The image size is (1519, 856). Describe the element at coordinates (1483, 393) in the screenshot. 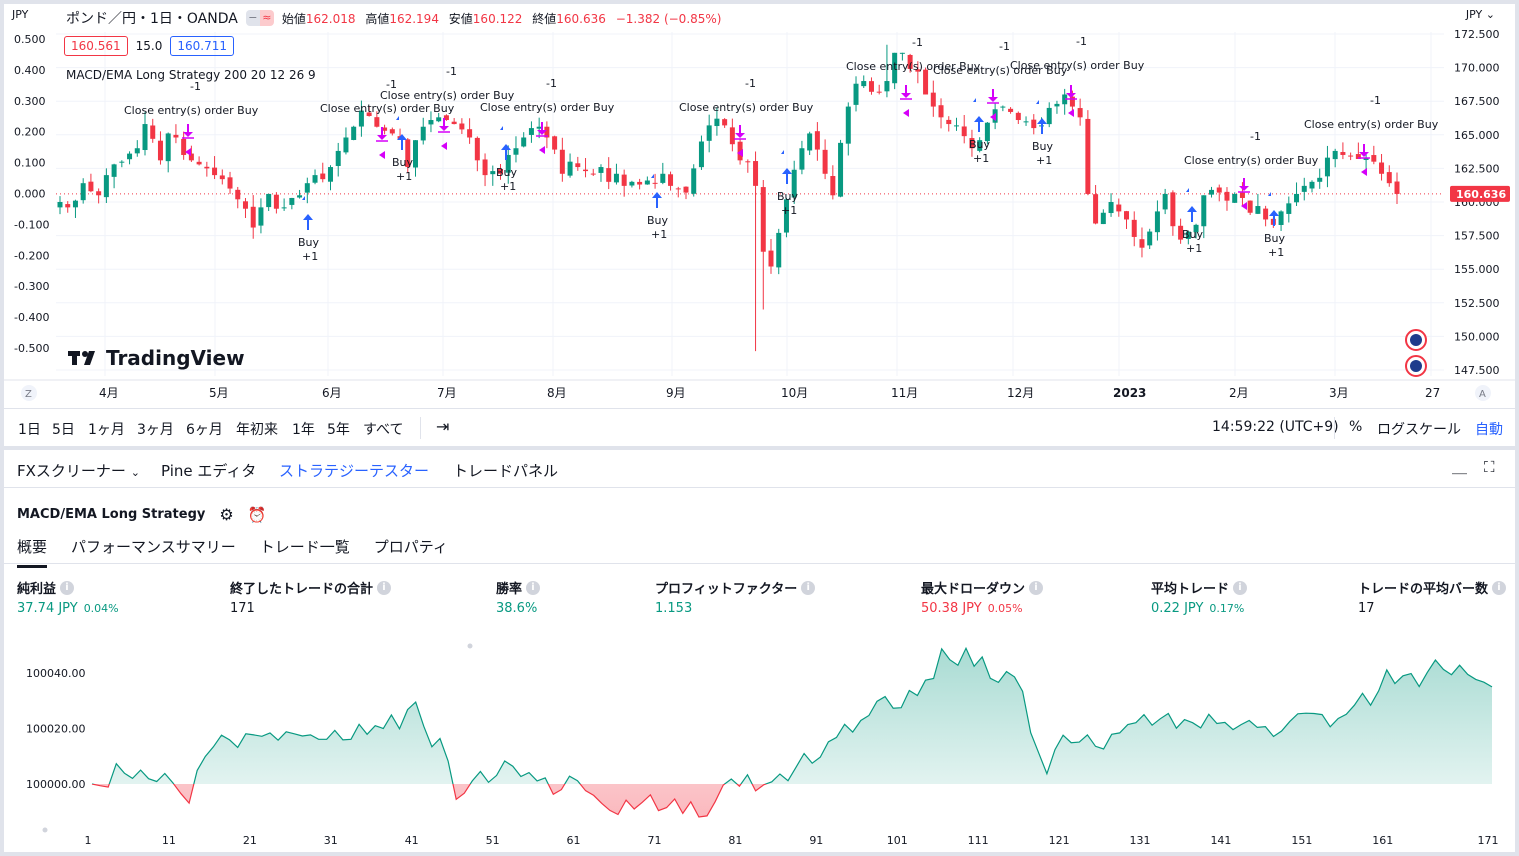

I see `auto-button` at that location.